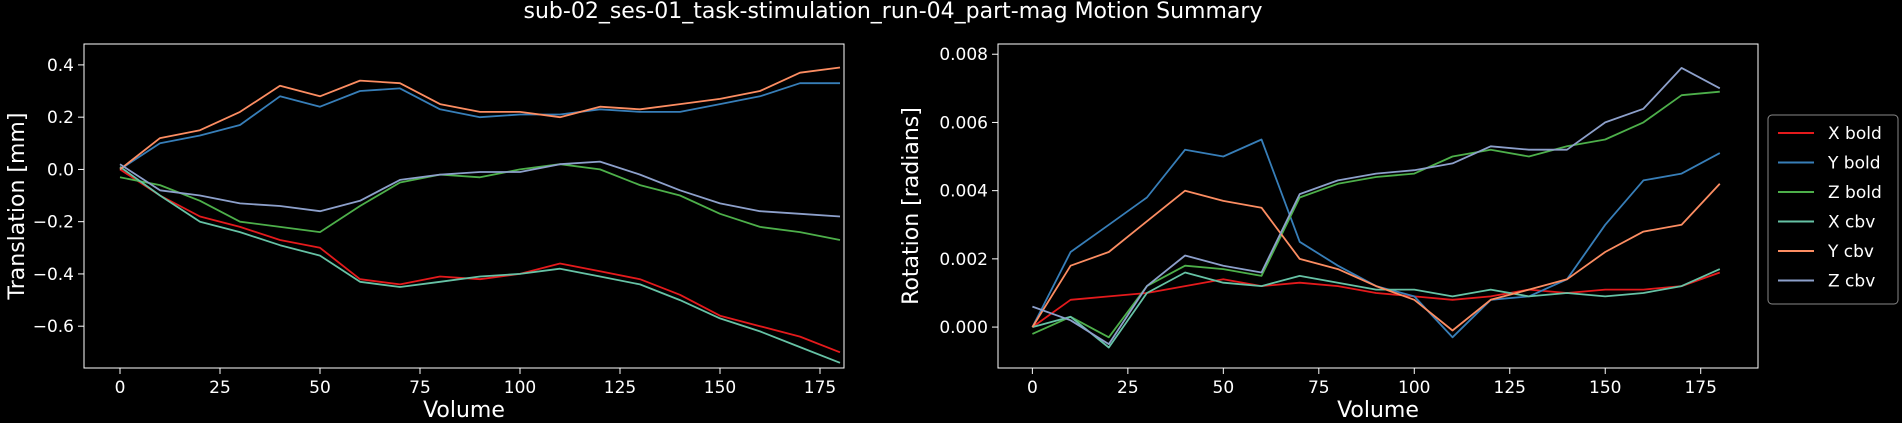  I want to click on series-line-x-cbv, so click(1376, 308).